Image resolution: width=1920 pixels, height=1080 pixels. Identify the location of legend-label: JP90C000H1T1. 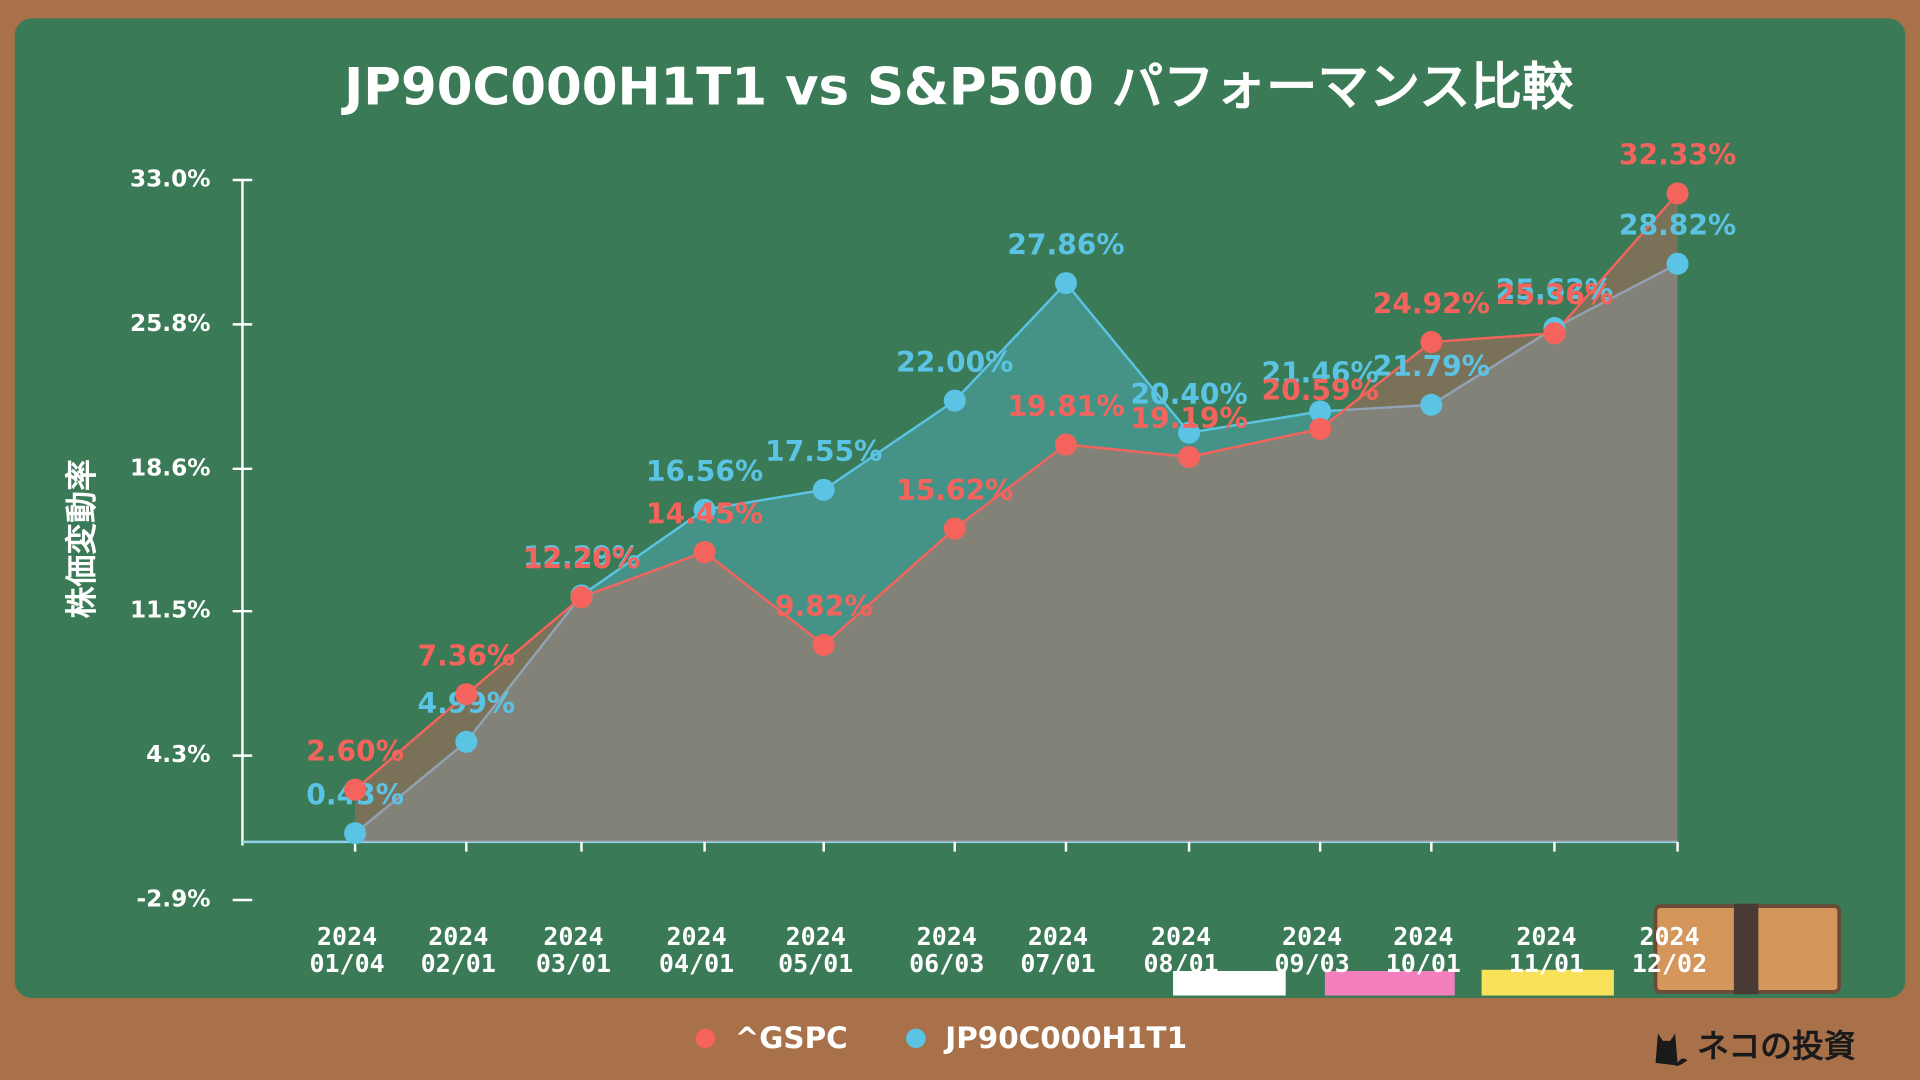
(1065, 1038).